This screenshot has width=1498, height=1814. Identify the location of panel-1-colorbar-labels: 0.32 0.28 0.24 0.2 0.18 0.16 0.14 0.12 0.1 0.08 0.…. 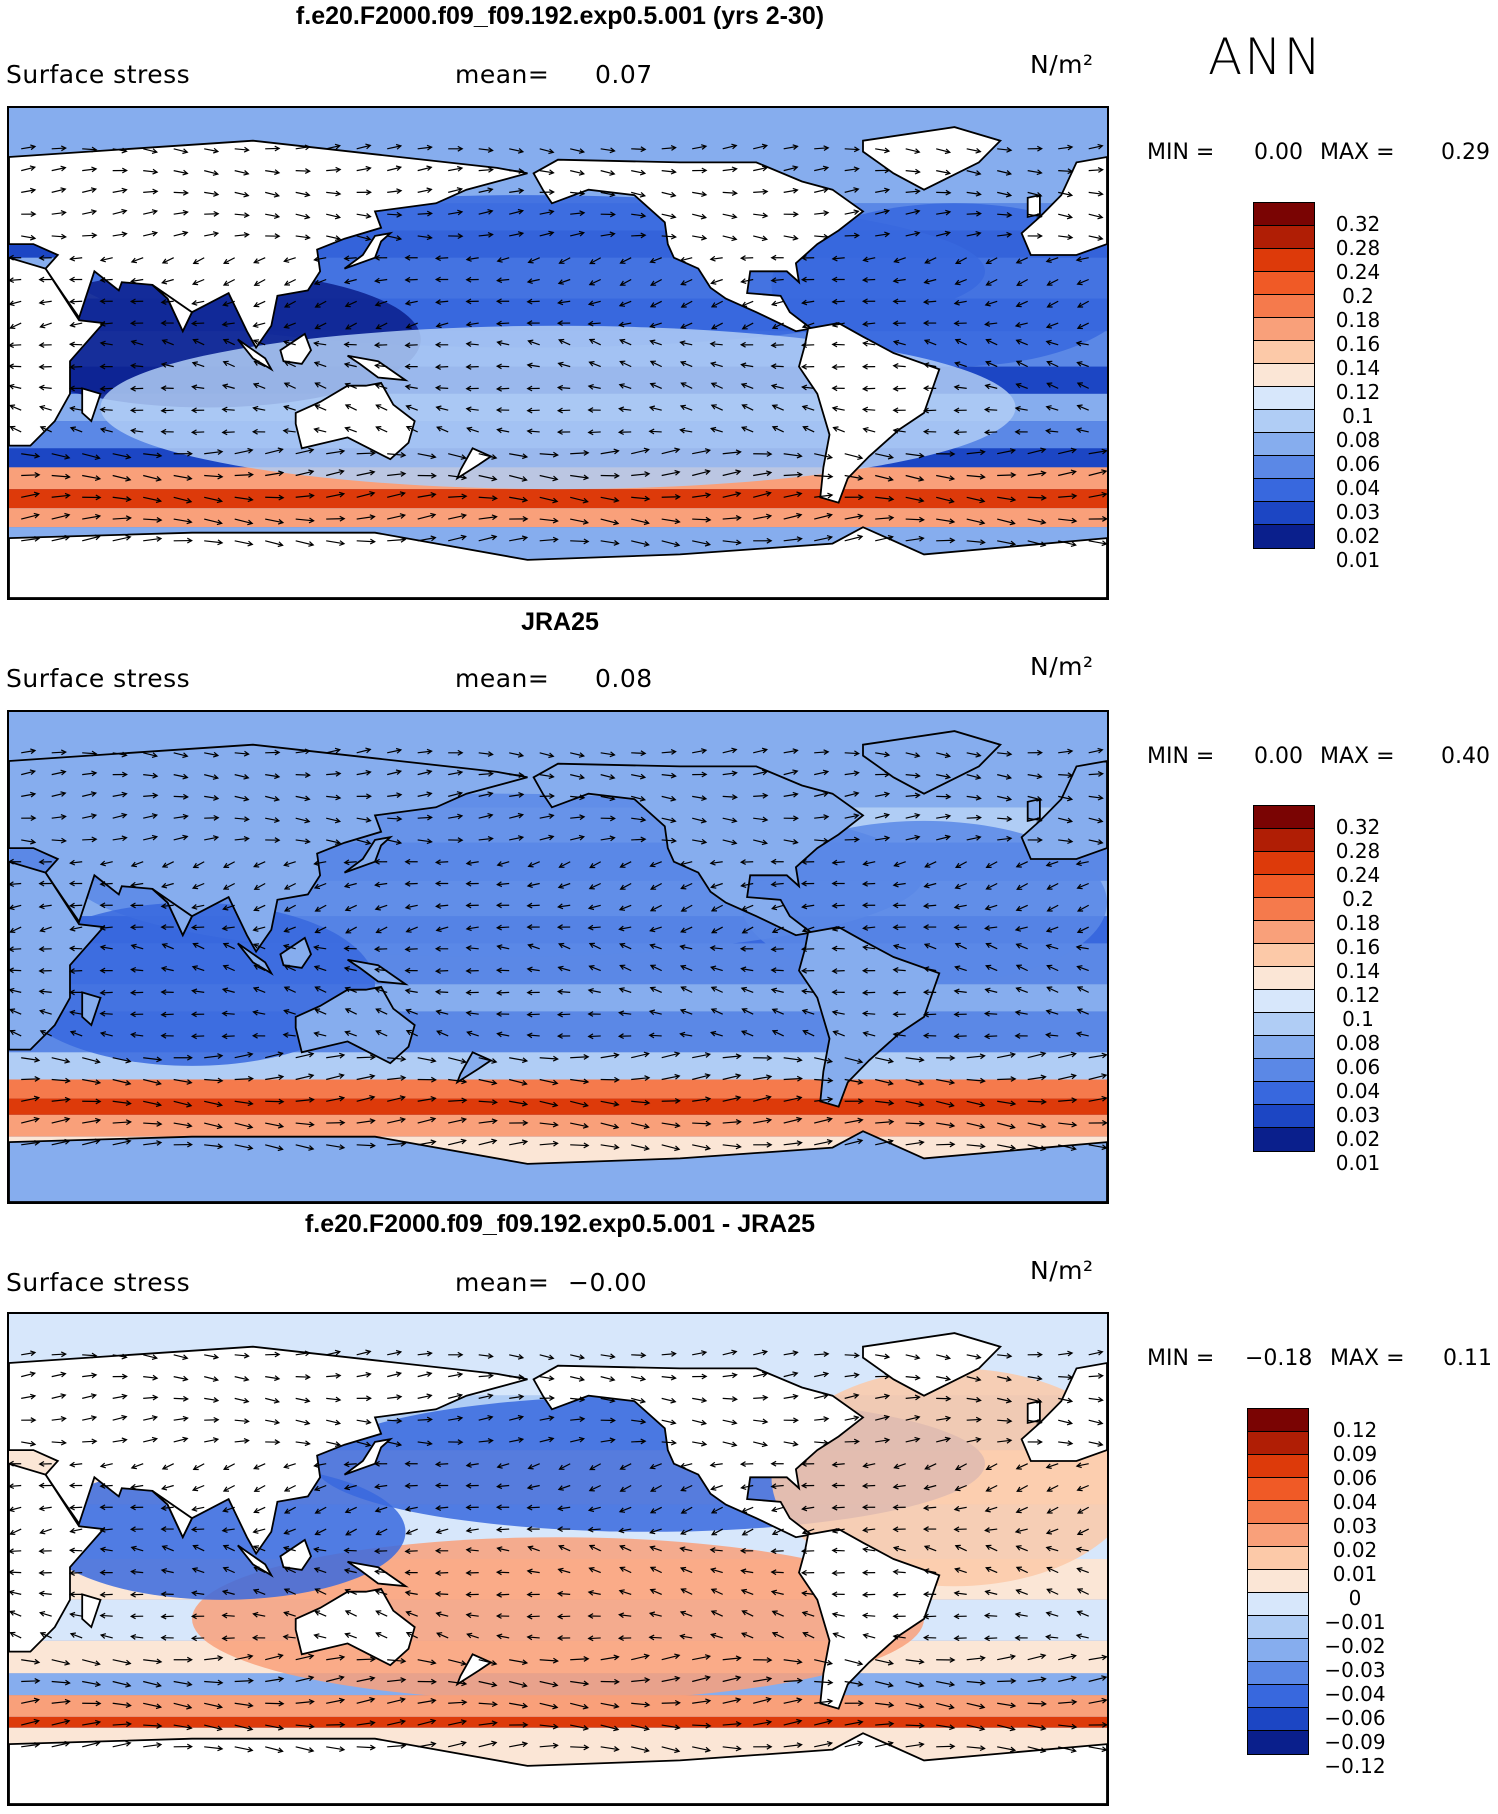
(1358, 392).